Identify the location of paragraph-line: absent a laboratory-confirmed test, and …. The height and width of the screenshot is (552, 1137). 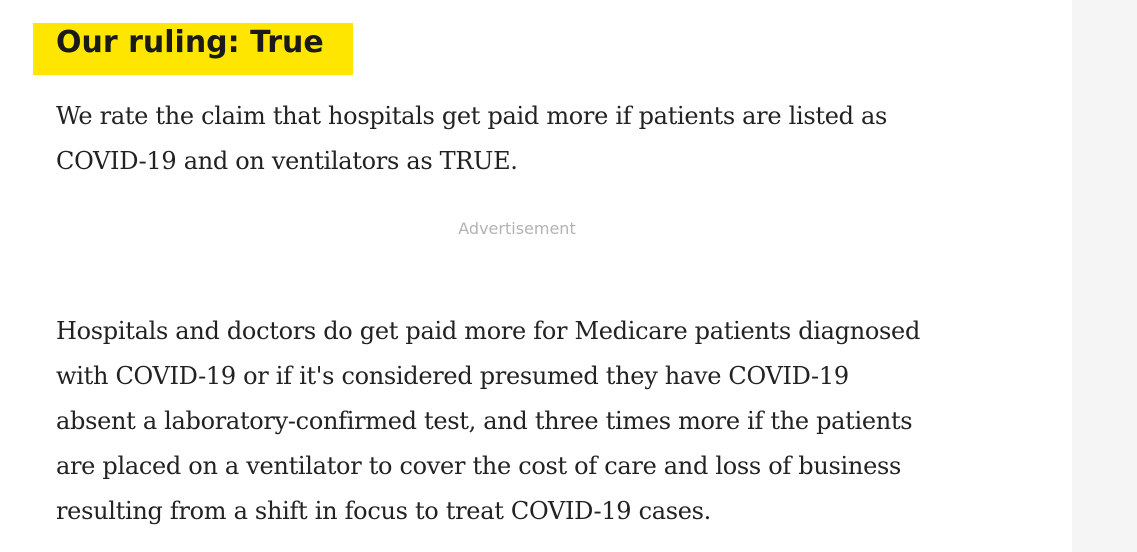
(484, 421).